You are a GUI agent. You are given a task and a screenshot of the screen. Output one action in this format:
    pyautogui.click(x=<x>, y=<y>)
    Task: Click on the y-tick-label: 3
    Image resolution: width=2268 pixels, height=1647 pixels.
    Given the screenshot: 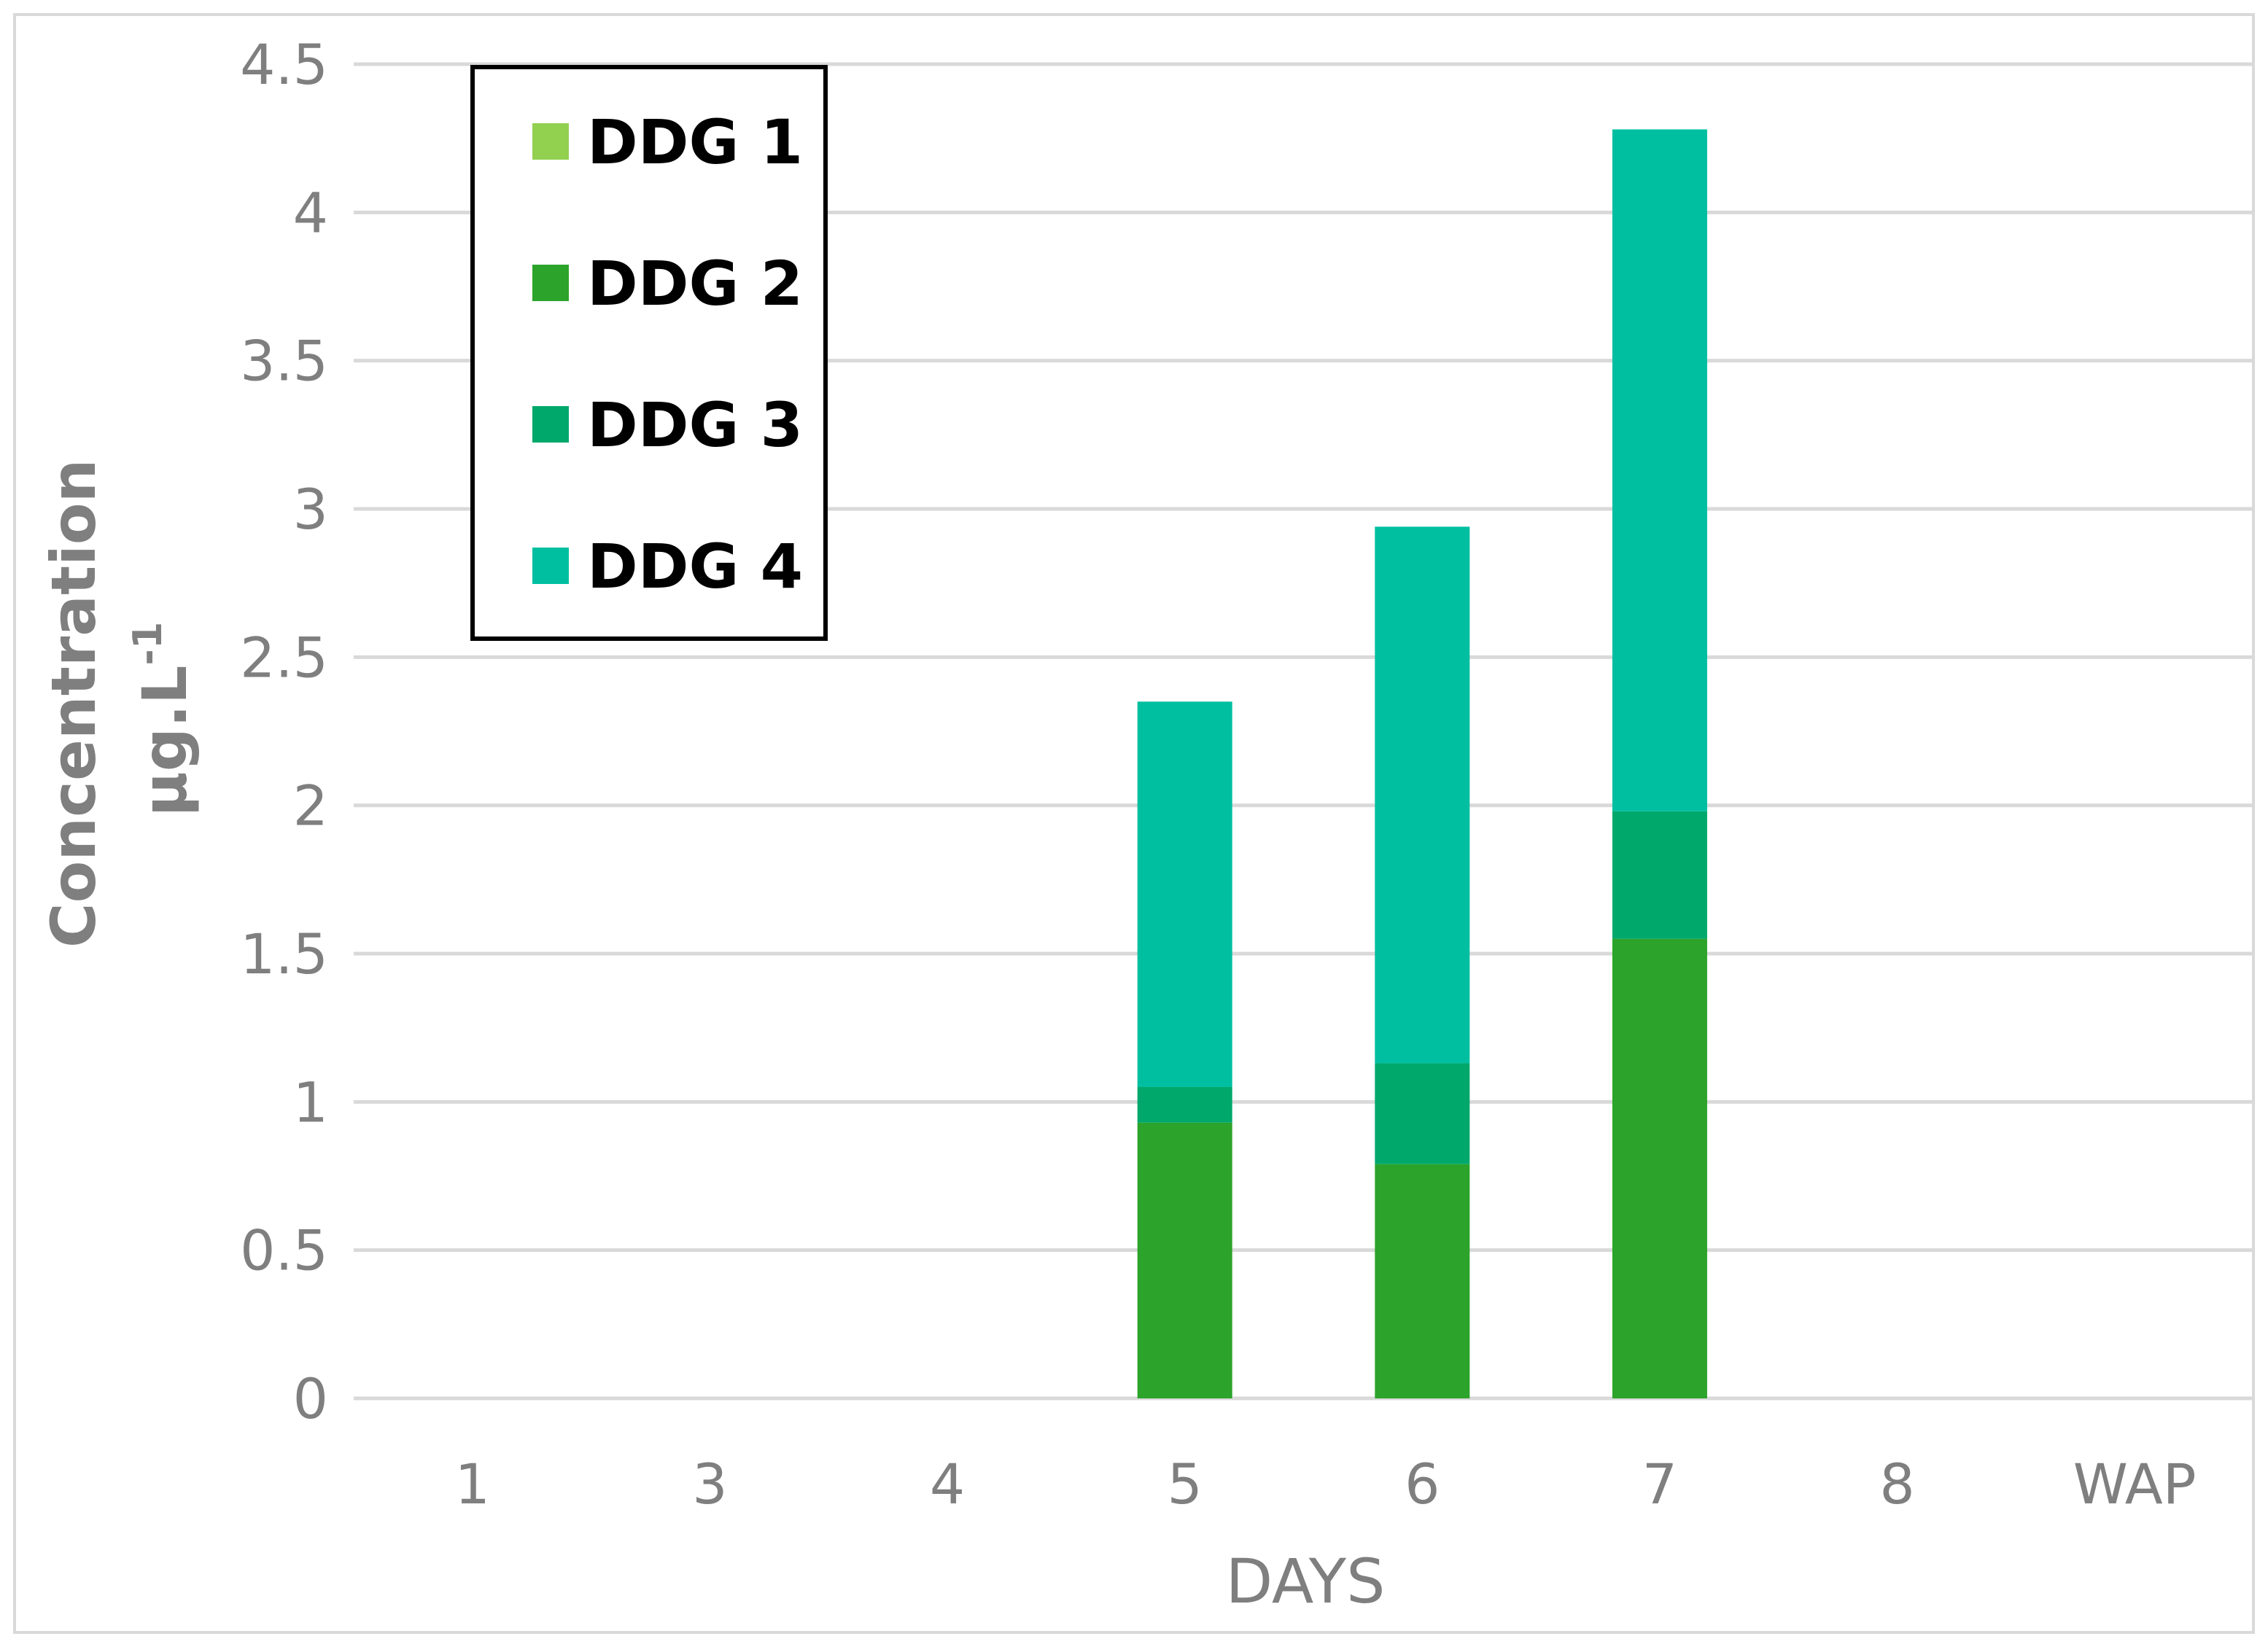 What is the action you would take?
    pyautogui.click(x=310, y=509)
    